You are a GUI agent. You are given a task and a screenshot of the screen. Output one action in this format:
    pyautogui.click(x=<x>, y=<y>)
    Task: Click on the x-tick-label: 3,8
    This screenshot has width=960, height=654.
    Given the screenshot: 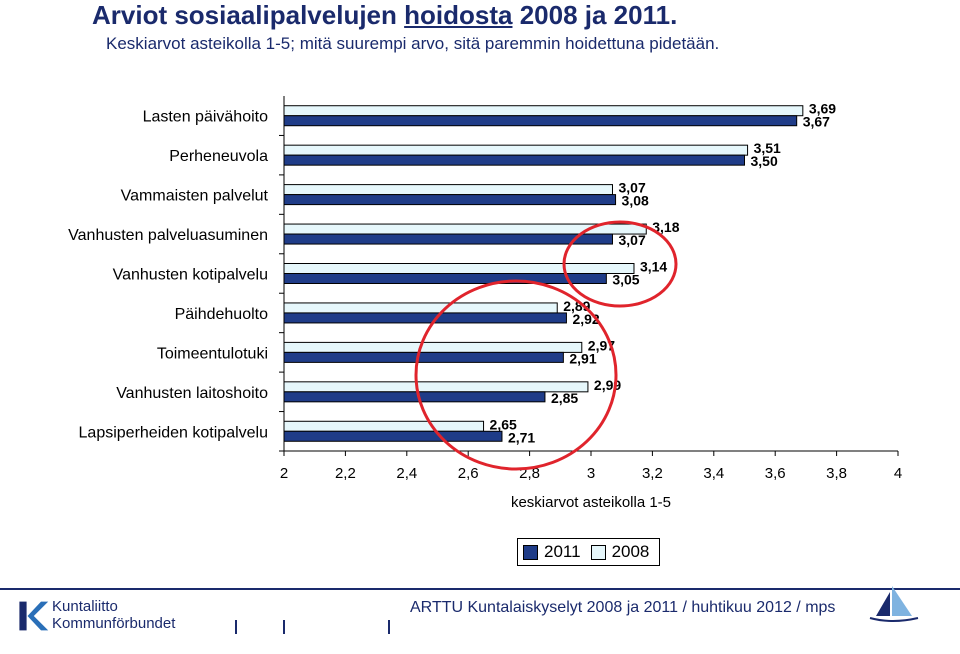 What is the action you would take?
    pyautogui.click(x=836, y=473)
    